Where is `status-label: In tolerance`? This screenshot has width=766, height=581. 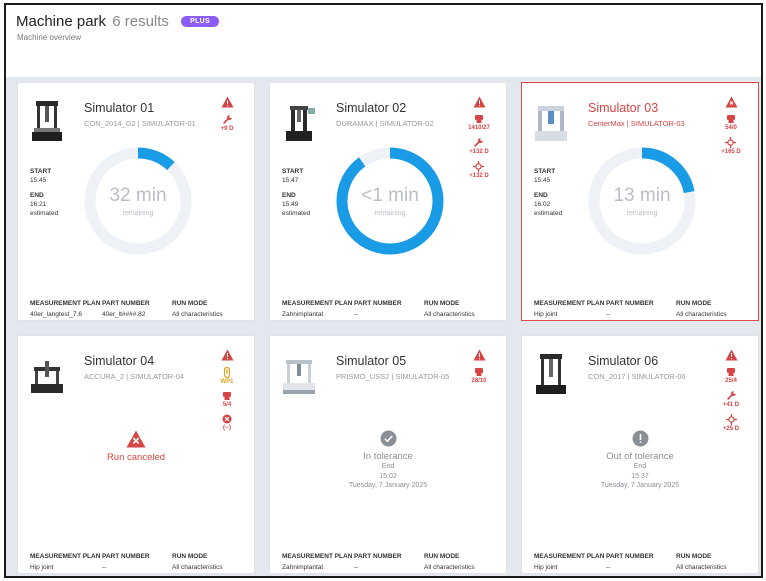 status-label: In tolerance is located at coordinates (388, 456).